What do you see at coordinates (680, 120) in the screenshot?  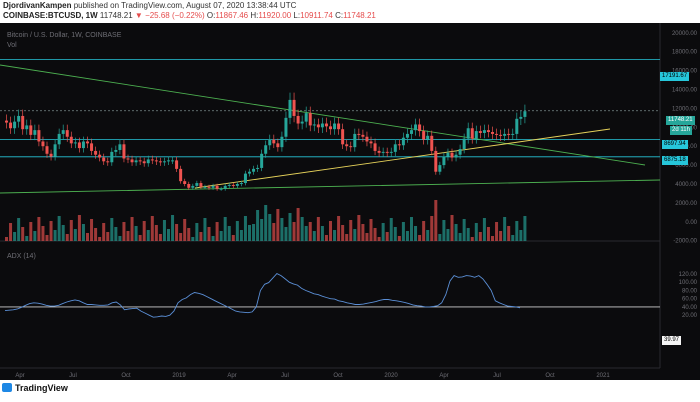 I see `last-price-tag: 11748.21` at bounding box center [680, 120].